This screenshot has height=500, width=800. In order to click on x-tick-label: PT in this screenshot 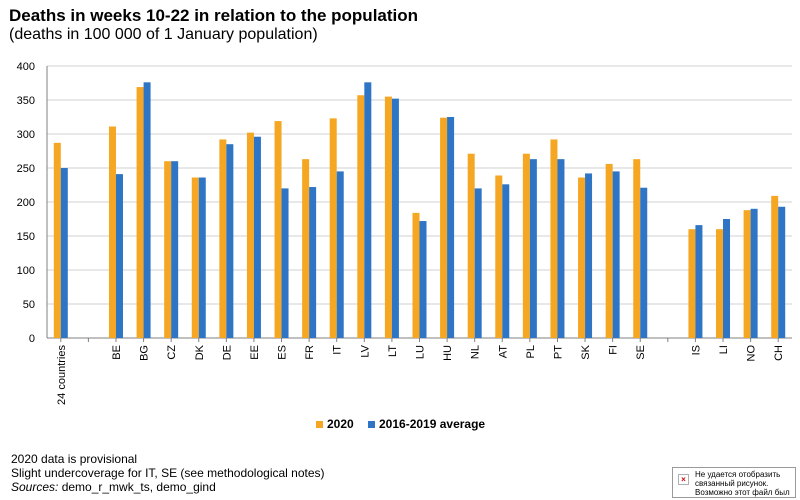, I will do `click(558, 352)`.